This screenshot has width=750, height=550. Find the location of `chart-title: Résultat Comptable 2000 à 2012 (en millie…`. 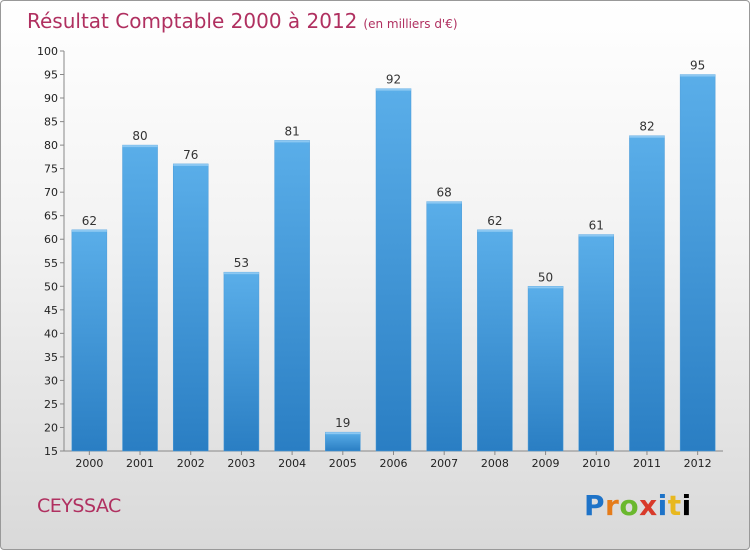

chart-title: Résultat Comptable 2000 à 2012 (en millie… is located at coordinates (242, 21).